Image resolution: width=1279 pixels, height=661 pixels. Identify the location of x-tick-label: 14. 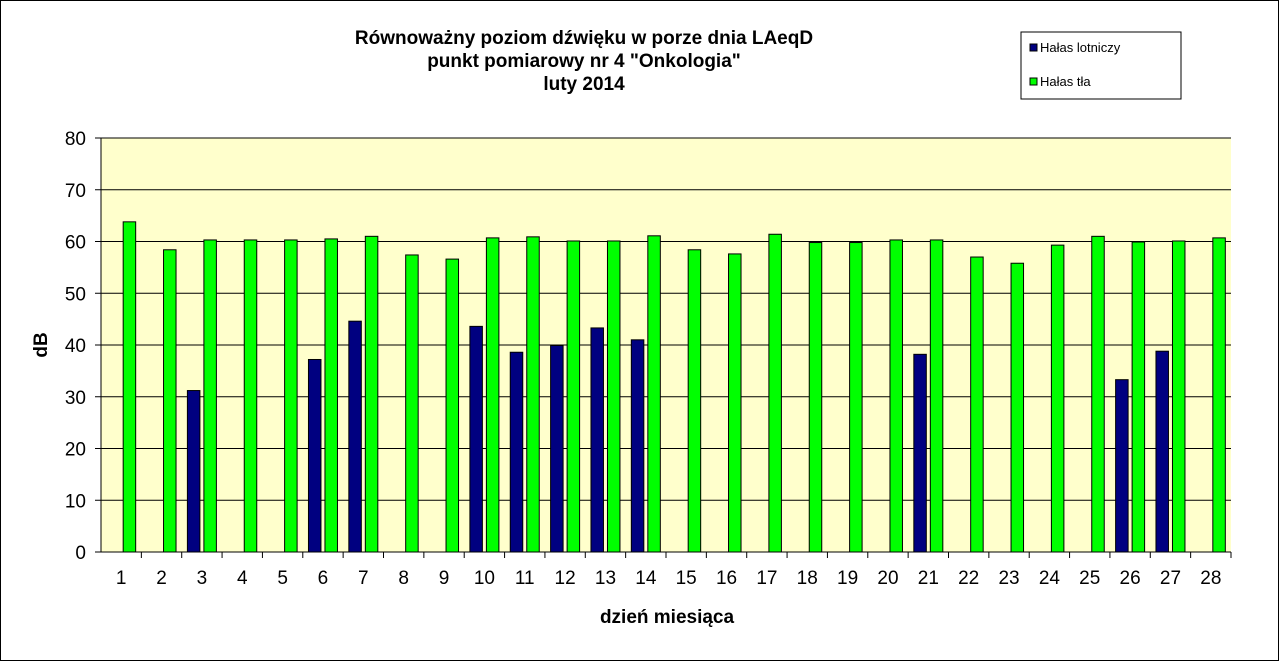
(646, 578).